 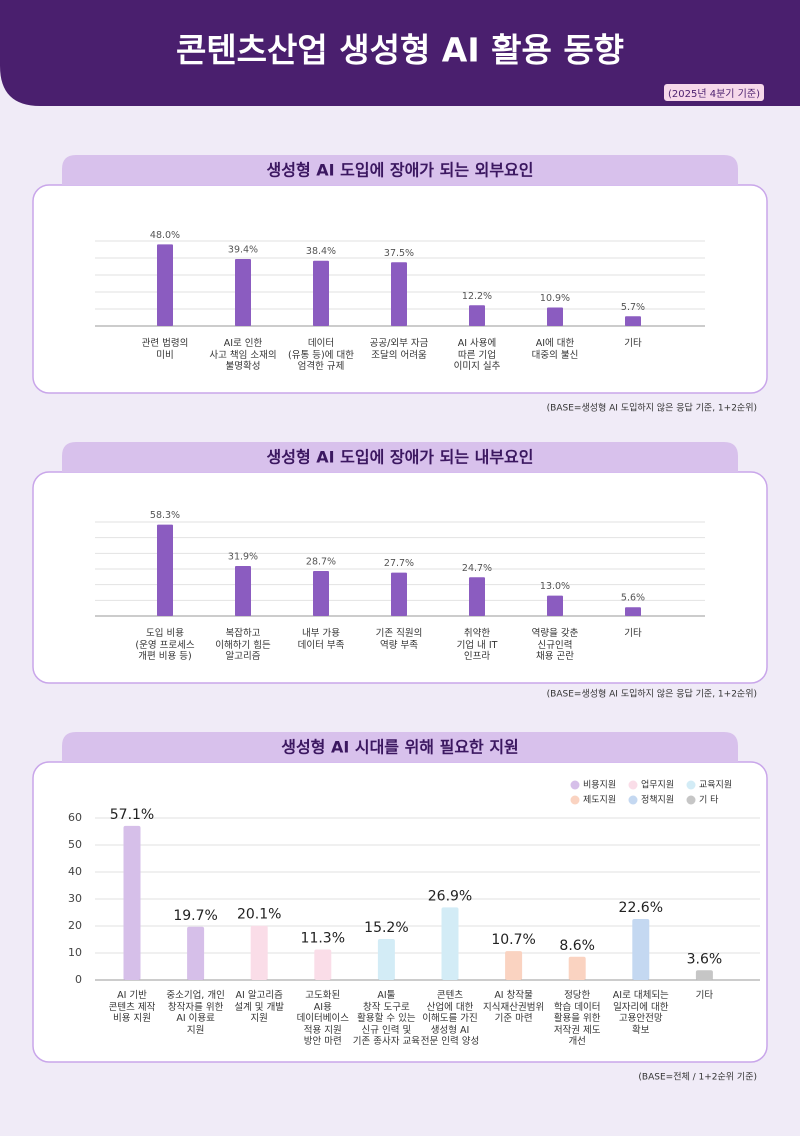 What do you see at coordinates (165, 235) in the screenshot?
I see `value-label: 48.0%` at bounding box center [165, 235].